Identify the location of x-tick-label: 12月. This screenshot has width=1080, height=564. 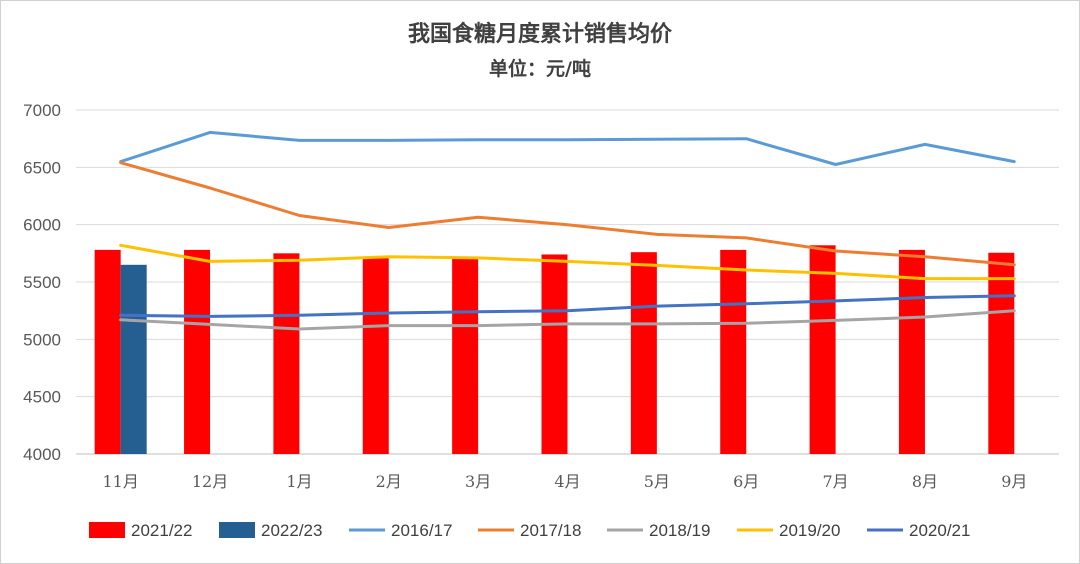
(210, 481).